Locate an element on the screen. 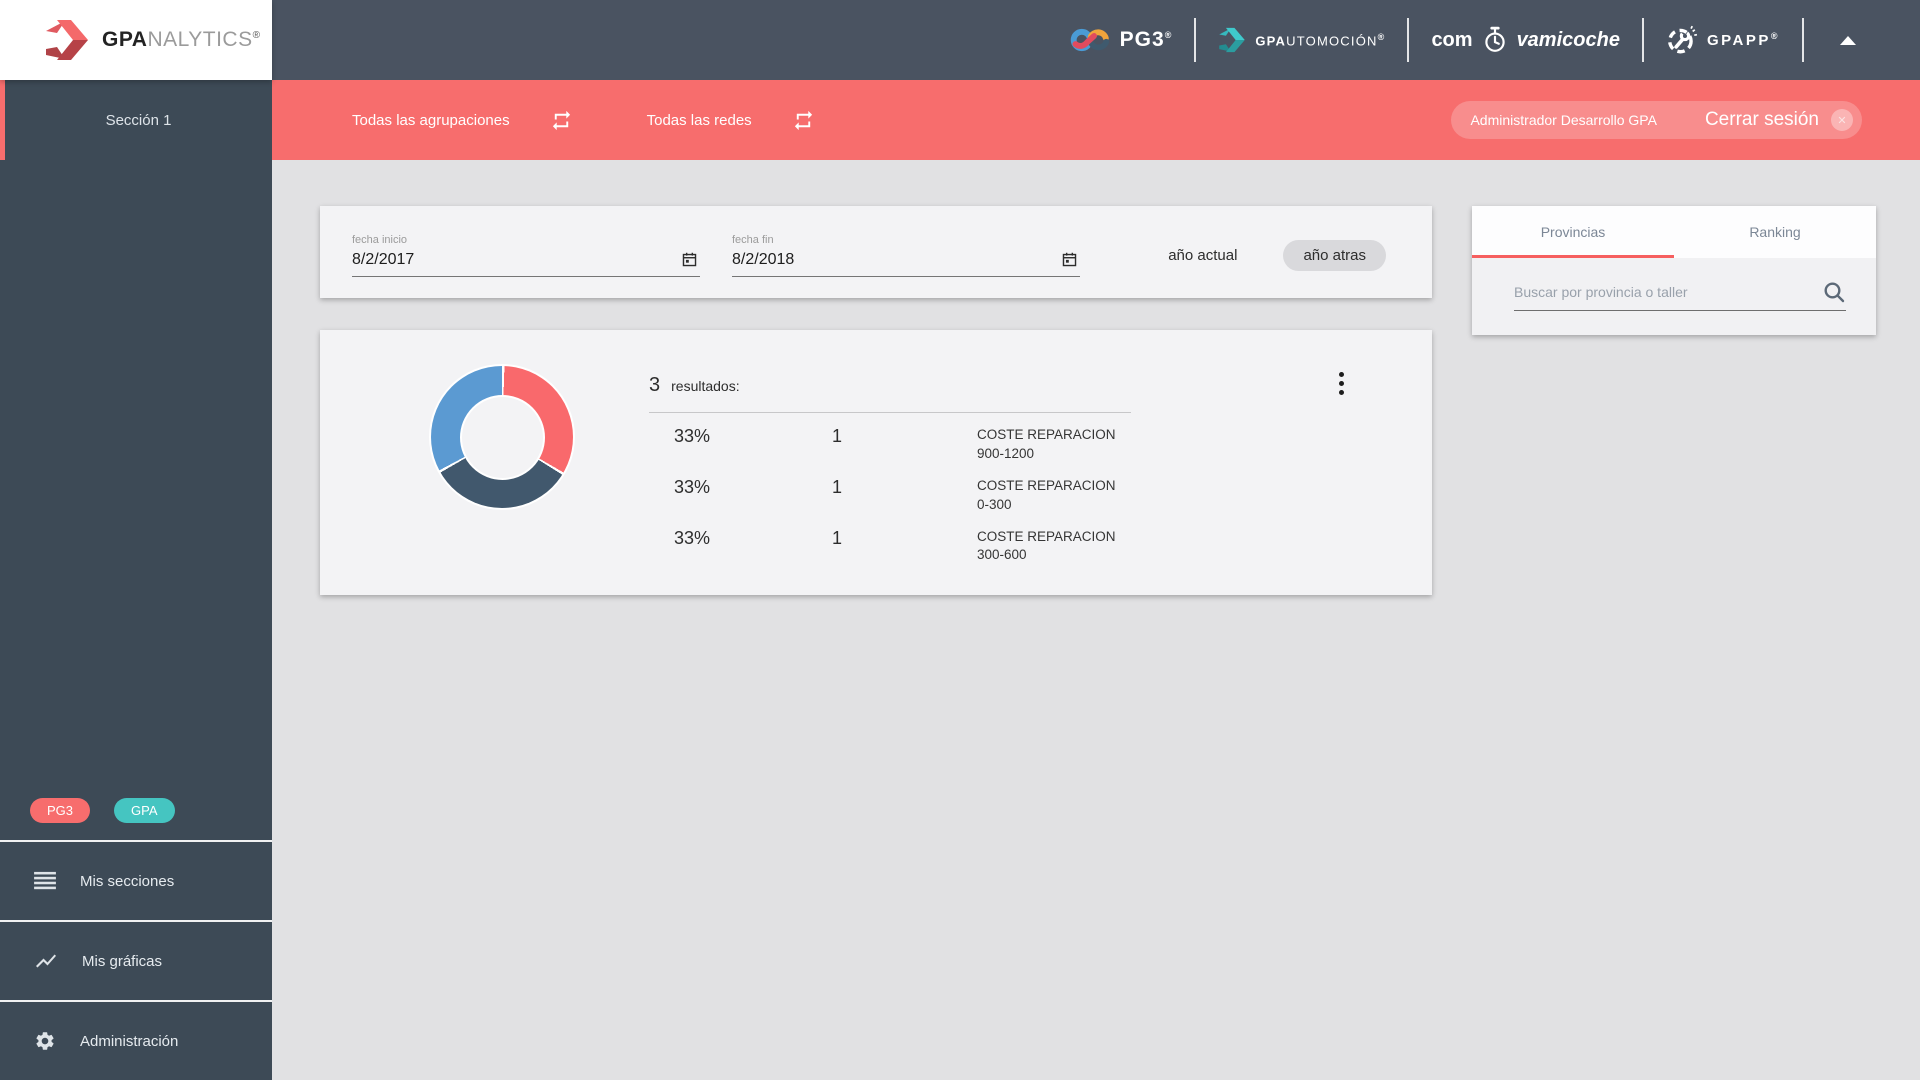  sidebar-item-mis-secciones: Mis secciones is located at coordinates (136, 880).